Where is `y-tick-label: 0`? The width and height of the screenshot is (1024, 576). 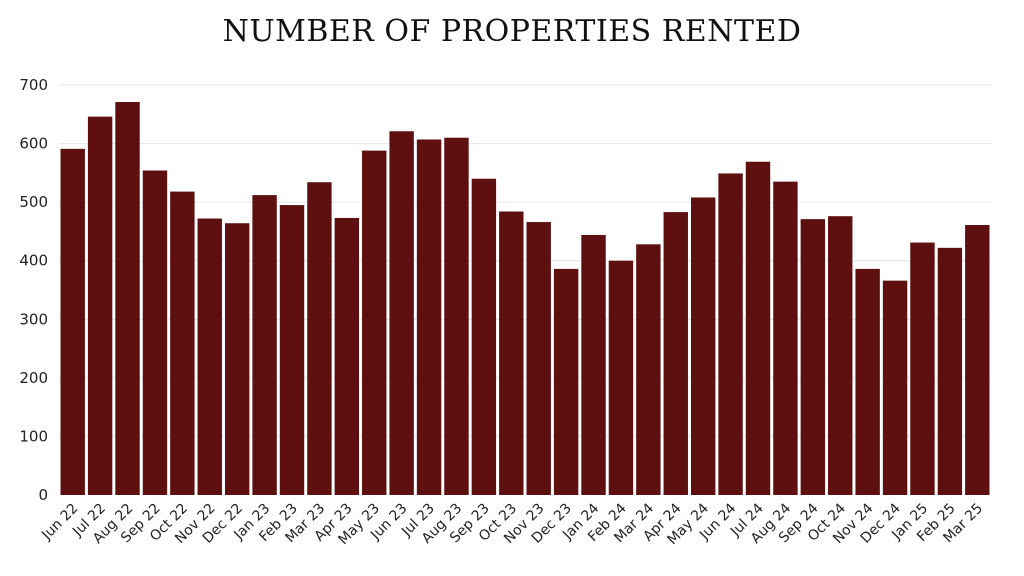 y-tick-label: 0 is located at coordinates (43, 495).